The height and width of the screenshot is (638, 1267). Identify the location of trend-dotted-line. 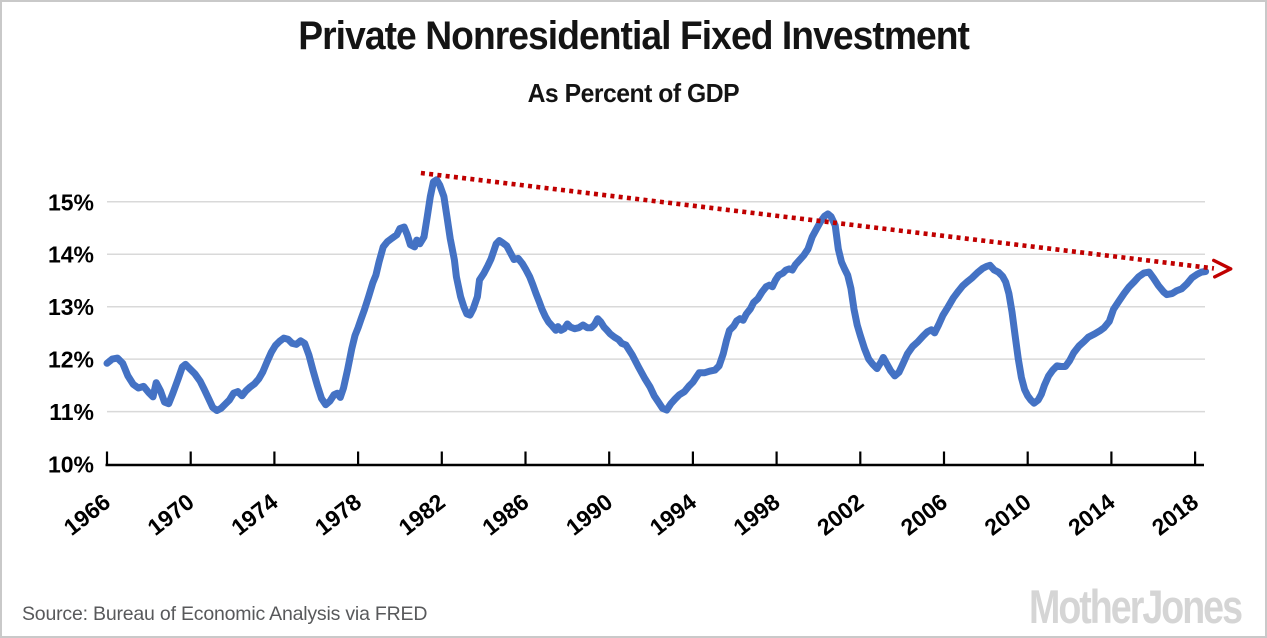
(817, 220).